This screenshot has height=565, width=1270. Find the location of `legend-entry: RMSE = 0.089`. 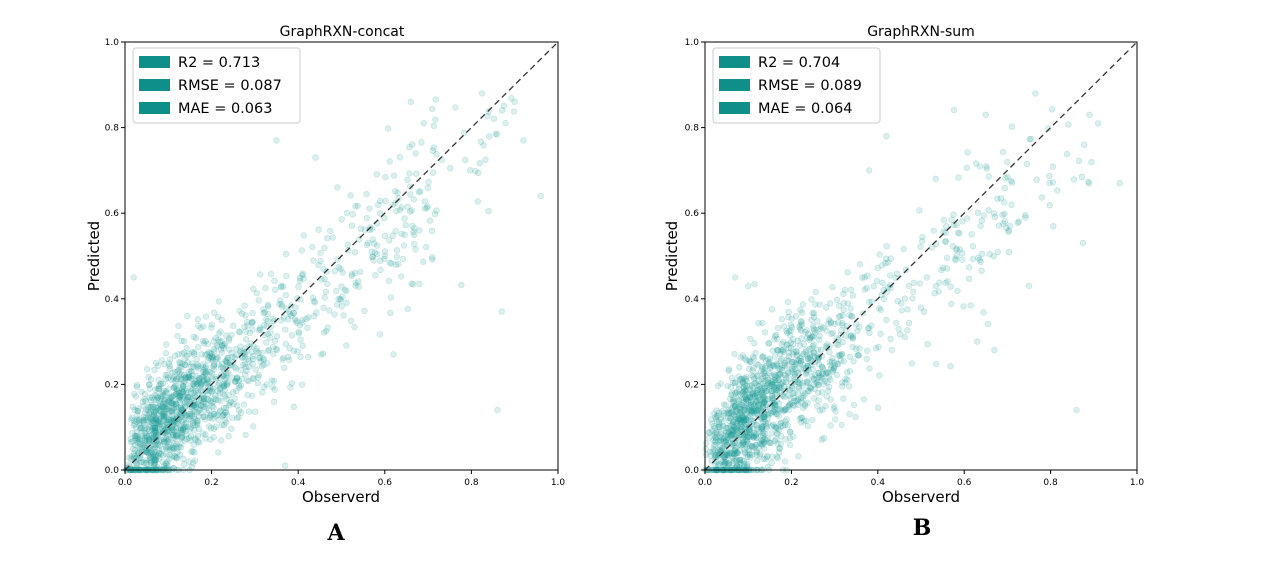

legend-entry: RMSE = 0.089 is located at coordinates (810, 86).